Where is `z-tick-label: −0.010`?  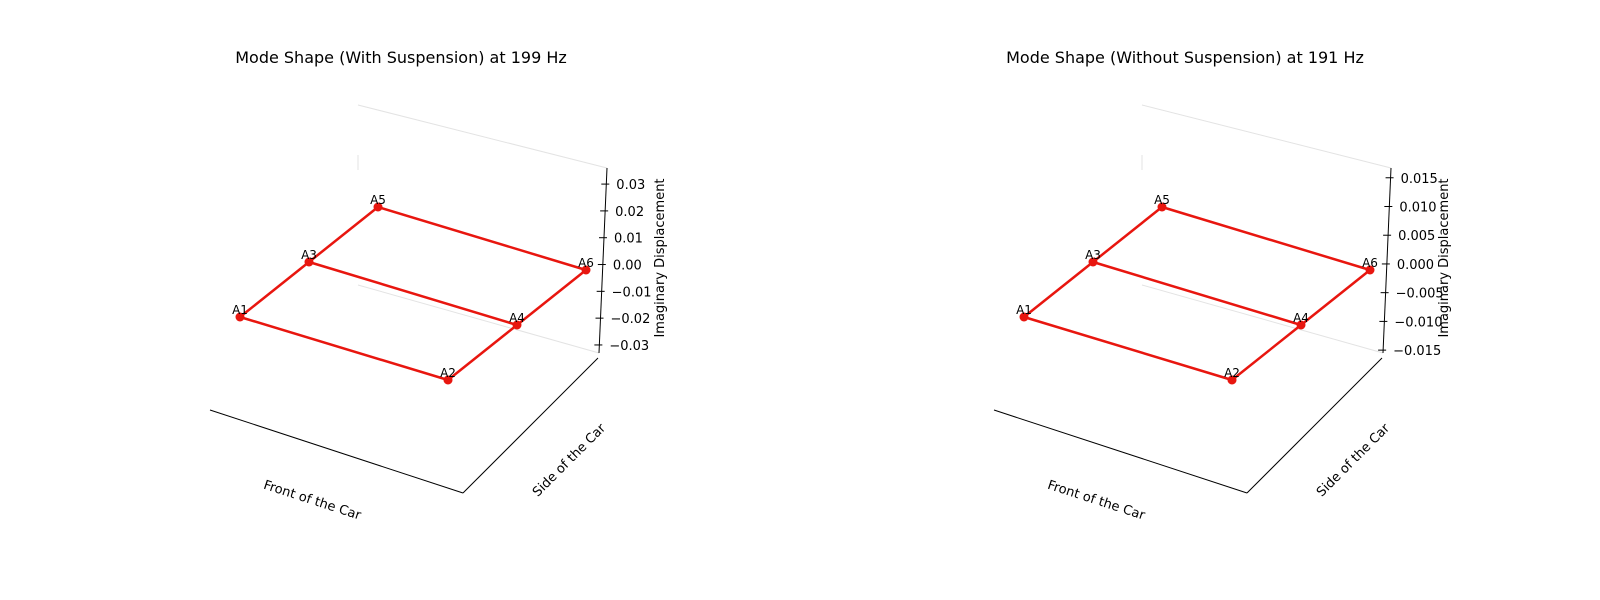 z-tick-label: −0.010 is located at coordinates (1418, 322).